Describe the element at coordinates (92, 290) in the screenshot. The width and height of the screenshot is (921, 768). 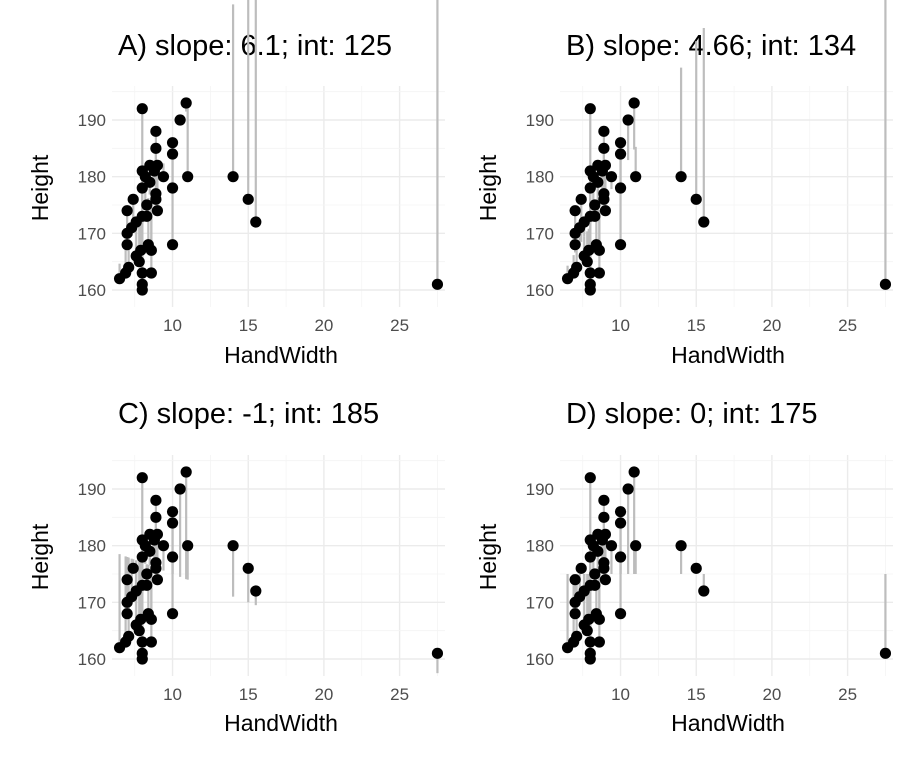
I see `y-tick-label: 160` at that location.